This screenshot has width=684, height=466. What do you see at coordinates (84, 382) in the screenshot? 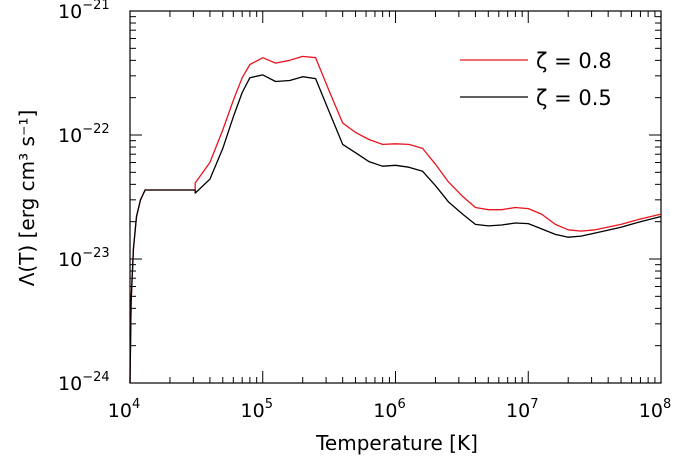
I see `y-tick-label: 10−24` at bounding box center [84, 382].